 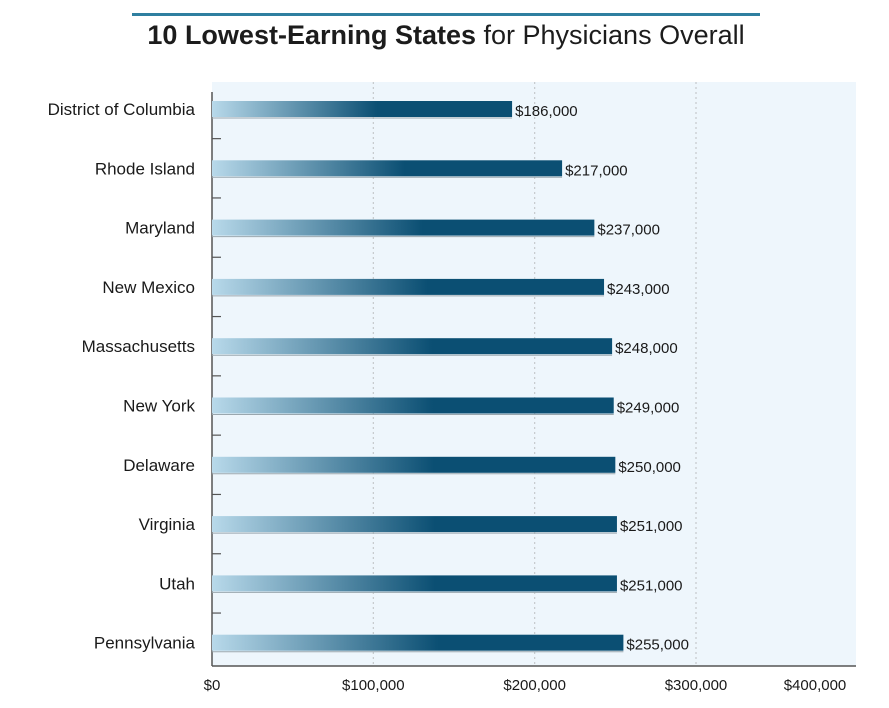 What do you see at coordinates (160, 228) in the screenshot?
I see `category-label: Maryland` at bounding box center [160, 228].